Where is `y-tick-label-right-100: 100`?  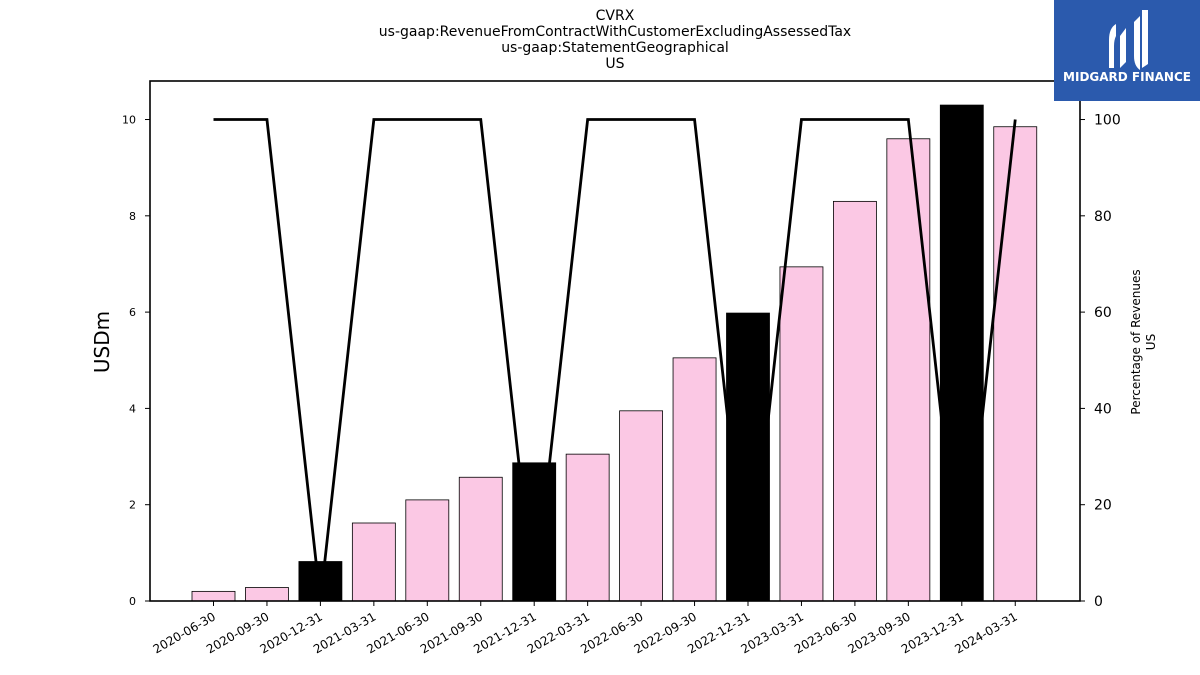 y-tick-label-right-100: 100 is located at coordinates (1107, 121).